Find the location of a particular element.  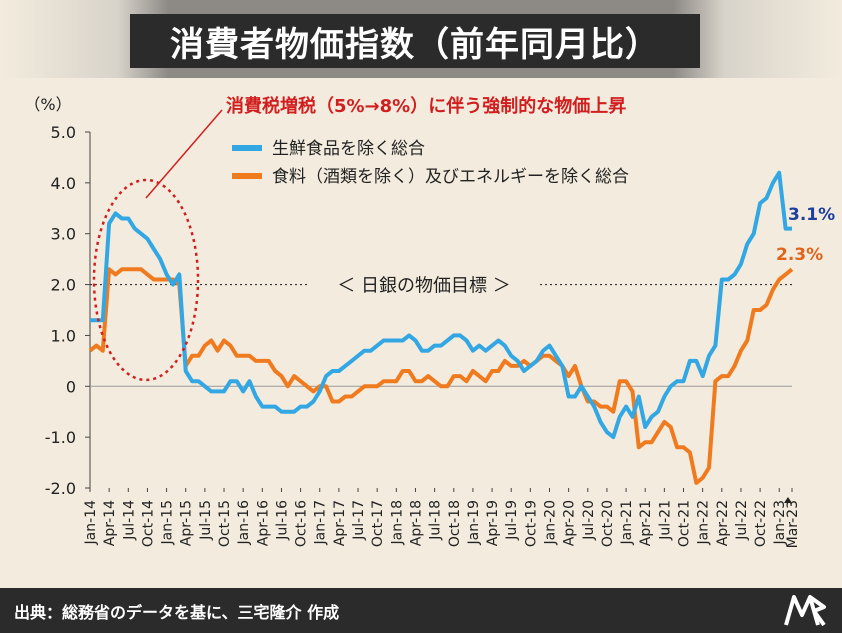

y-tick-label: -2.0 is located at coordinates (60, 488).